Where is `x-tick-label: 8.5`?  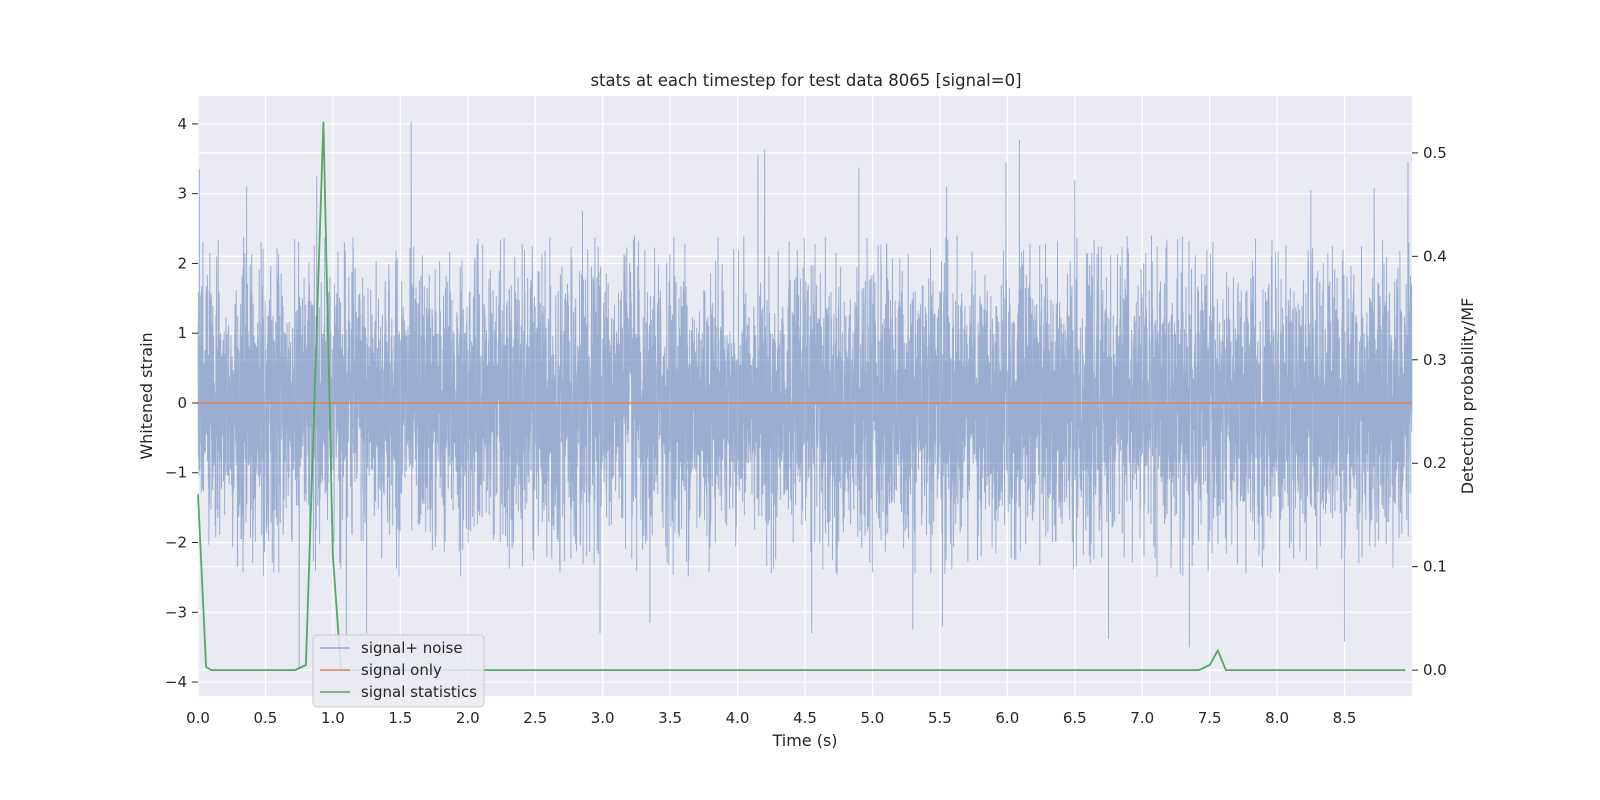
x-tick-label: 8.5 is located at coordinates (1345, 718).